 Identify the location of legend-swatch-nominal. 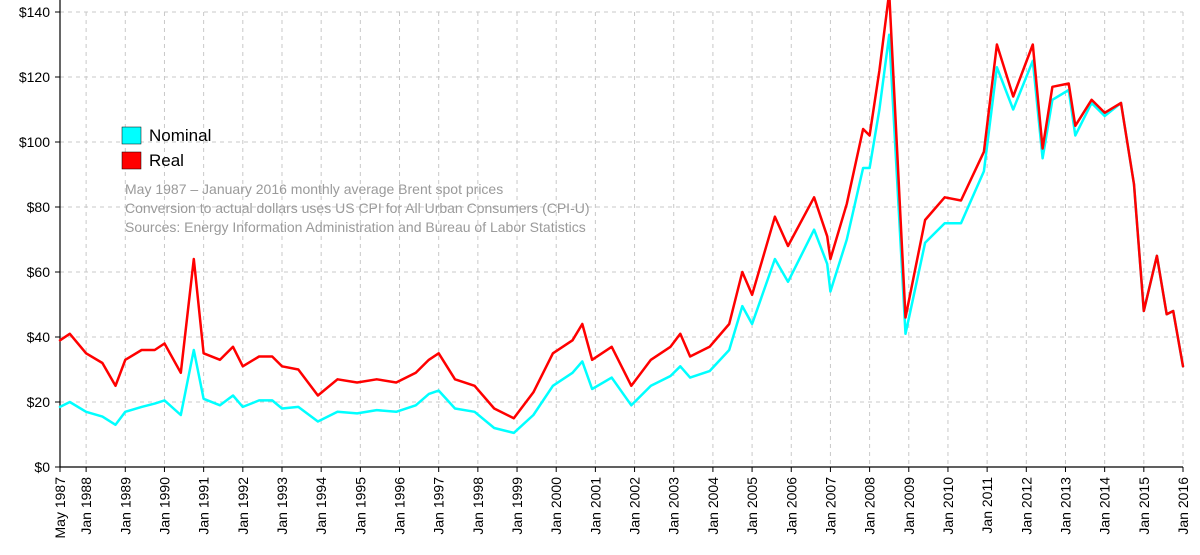
(131, 135).